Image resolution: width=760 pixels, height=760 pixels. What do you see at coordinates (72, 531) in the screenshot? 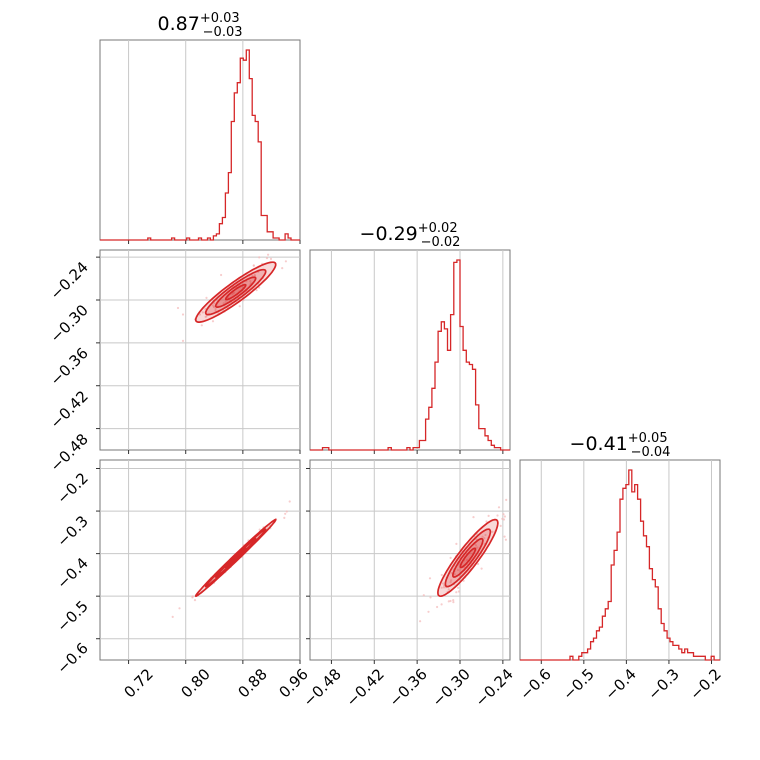
I see `ytick-p2-3: −0.3` at bounding box center [72, 531].